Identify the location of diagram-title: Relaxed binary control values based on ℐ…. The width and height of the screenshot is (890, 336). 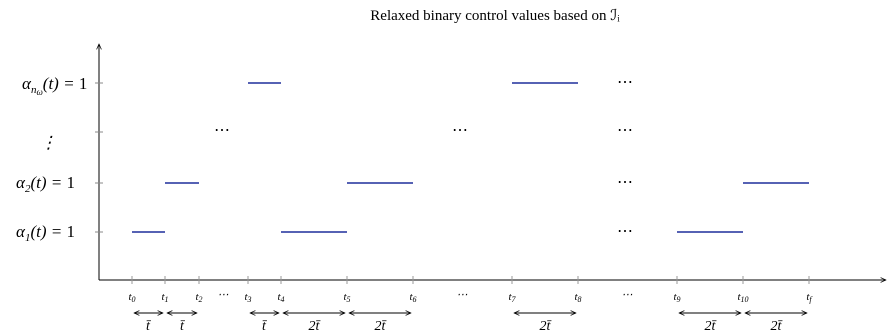
(495, 16).